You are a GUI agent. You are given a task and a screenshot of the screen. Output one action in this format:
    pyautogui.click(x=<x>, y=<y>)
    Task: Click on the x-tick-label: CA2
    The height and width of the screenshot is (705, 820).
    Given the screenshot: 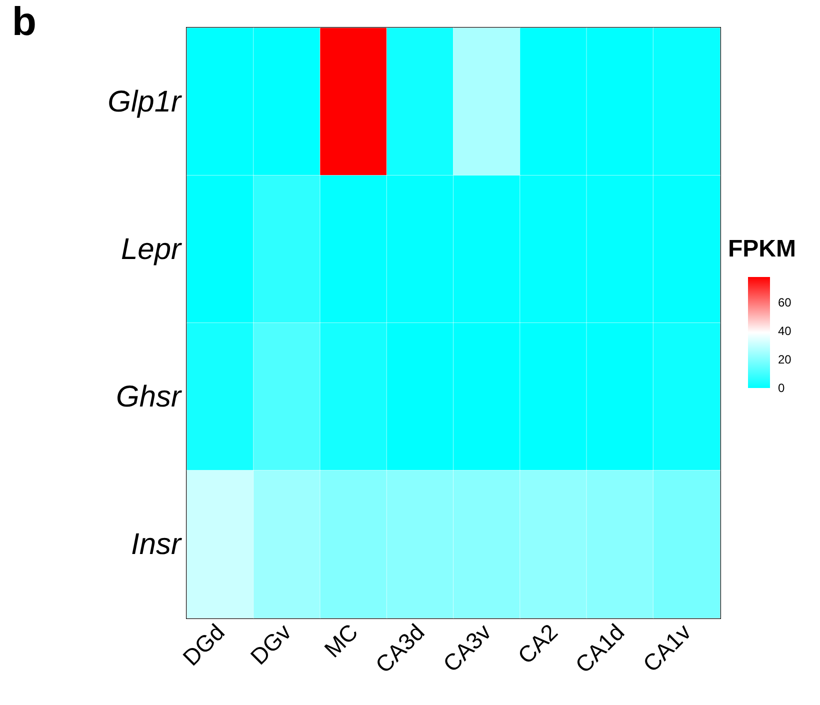 What is the action you would take?
    pyautogui.click(x=537, y=643)
    